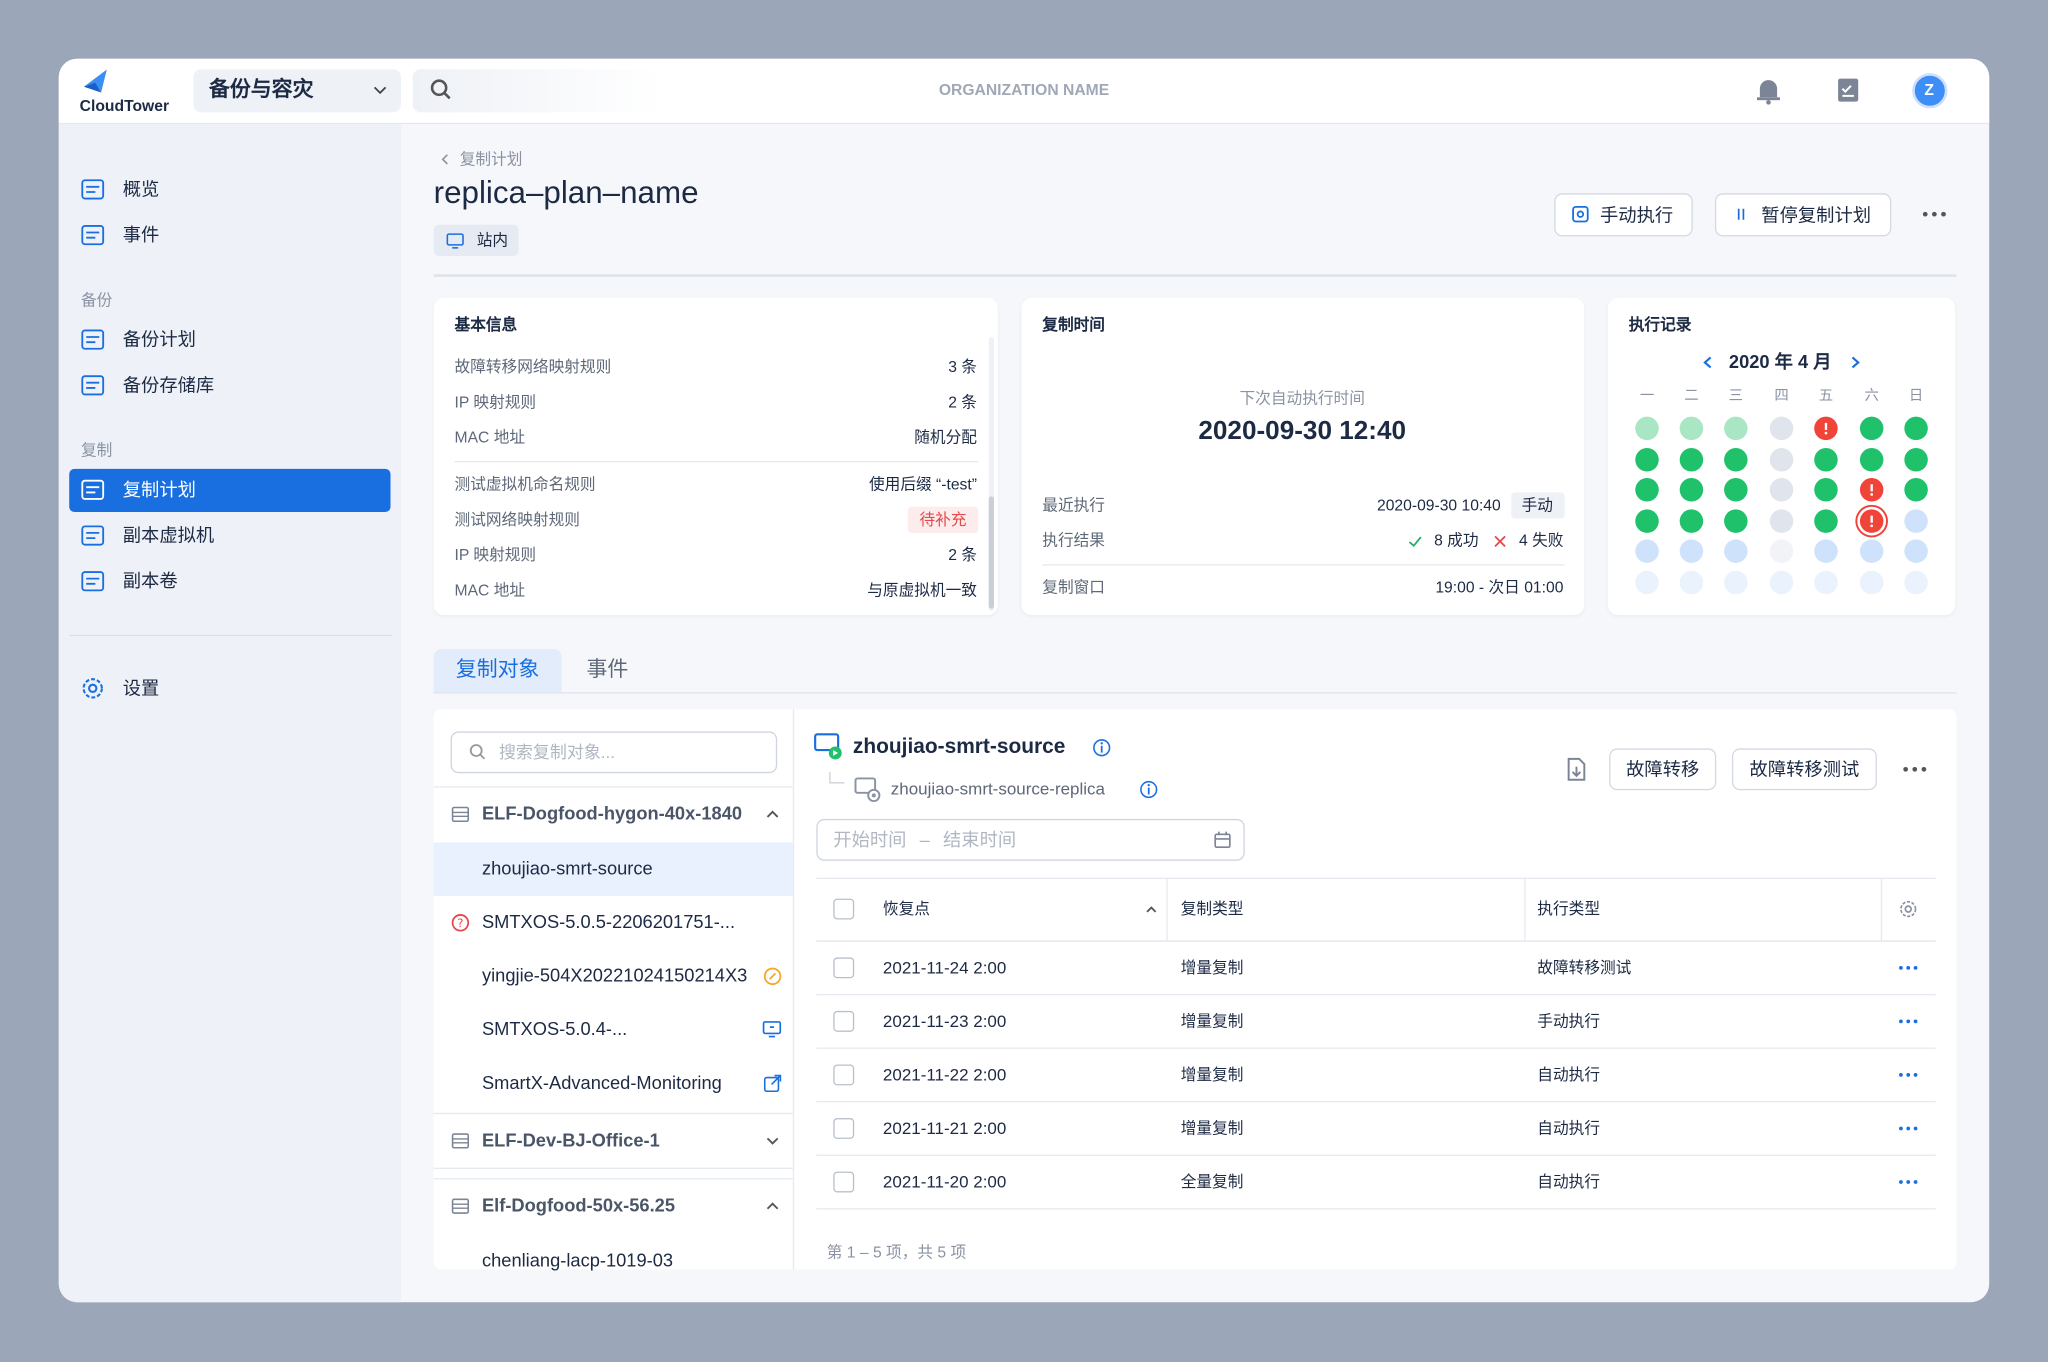  Describe the element at coordinates (141, 189) in the screenshot. I see `nav-item: 概览` at that location.